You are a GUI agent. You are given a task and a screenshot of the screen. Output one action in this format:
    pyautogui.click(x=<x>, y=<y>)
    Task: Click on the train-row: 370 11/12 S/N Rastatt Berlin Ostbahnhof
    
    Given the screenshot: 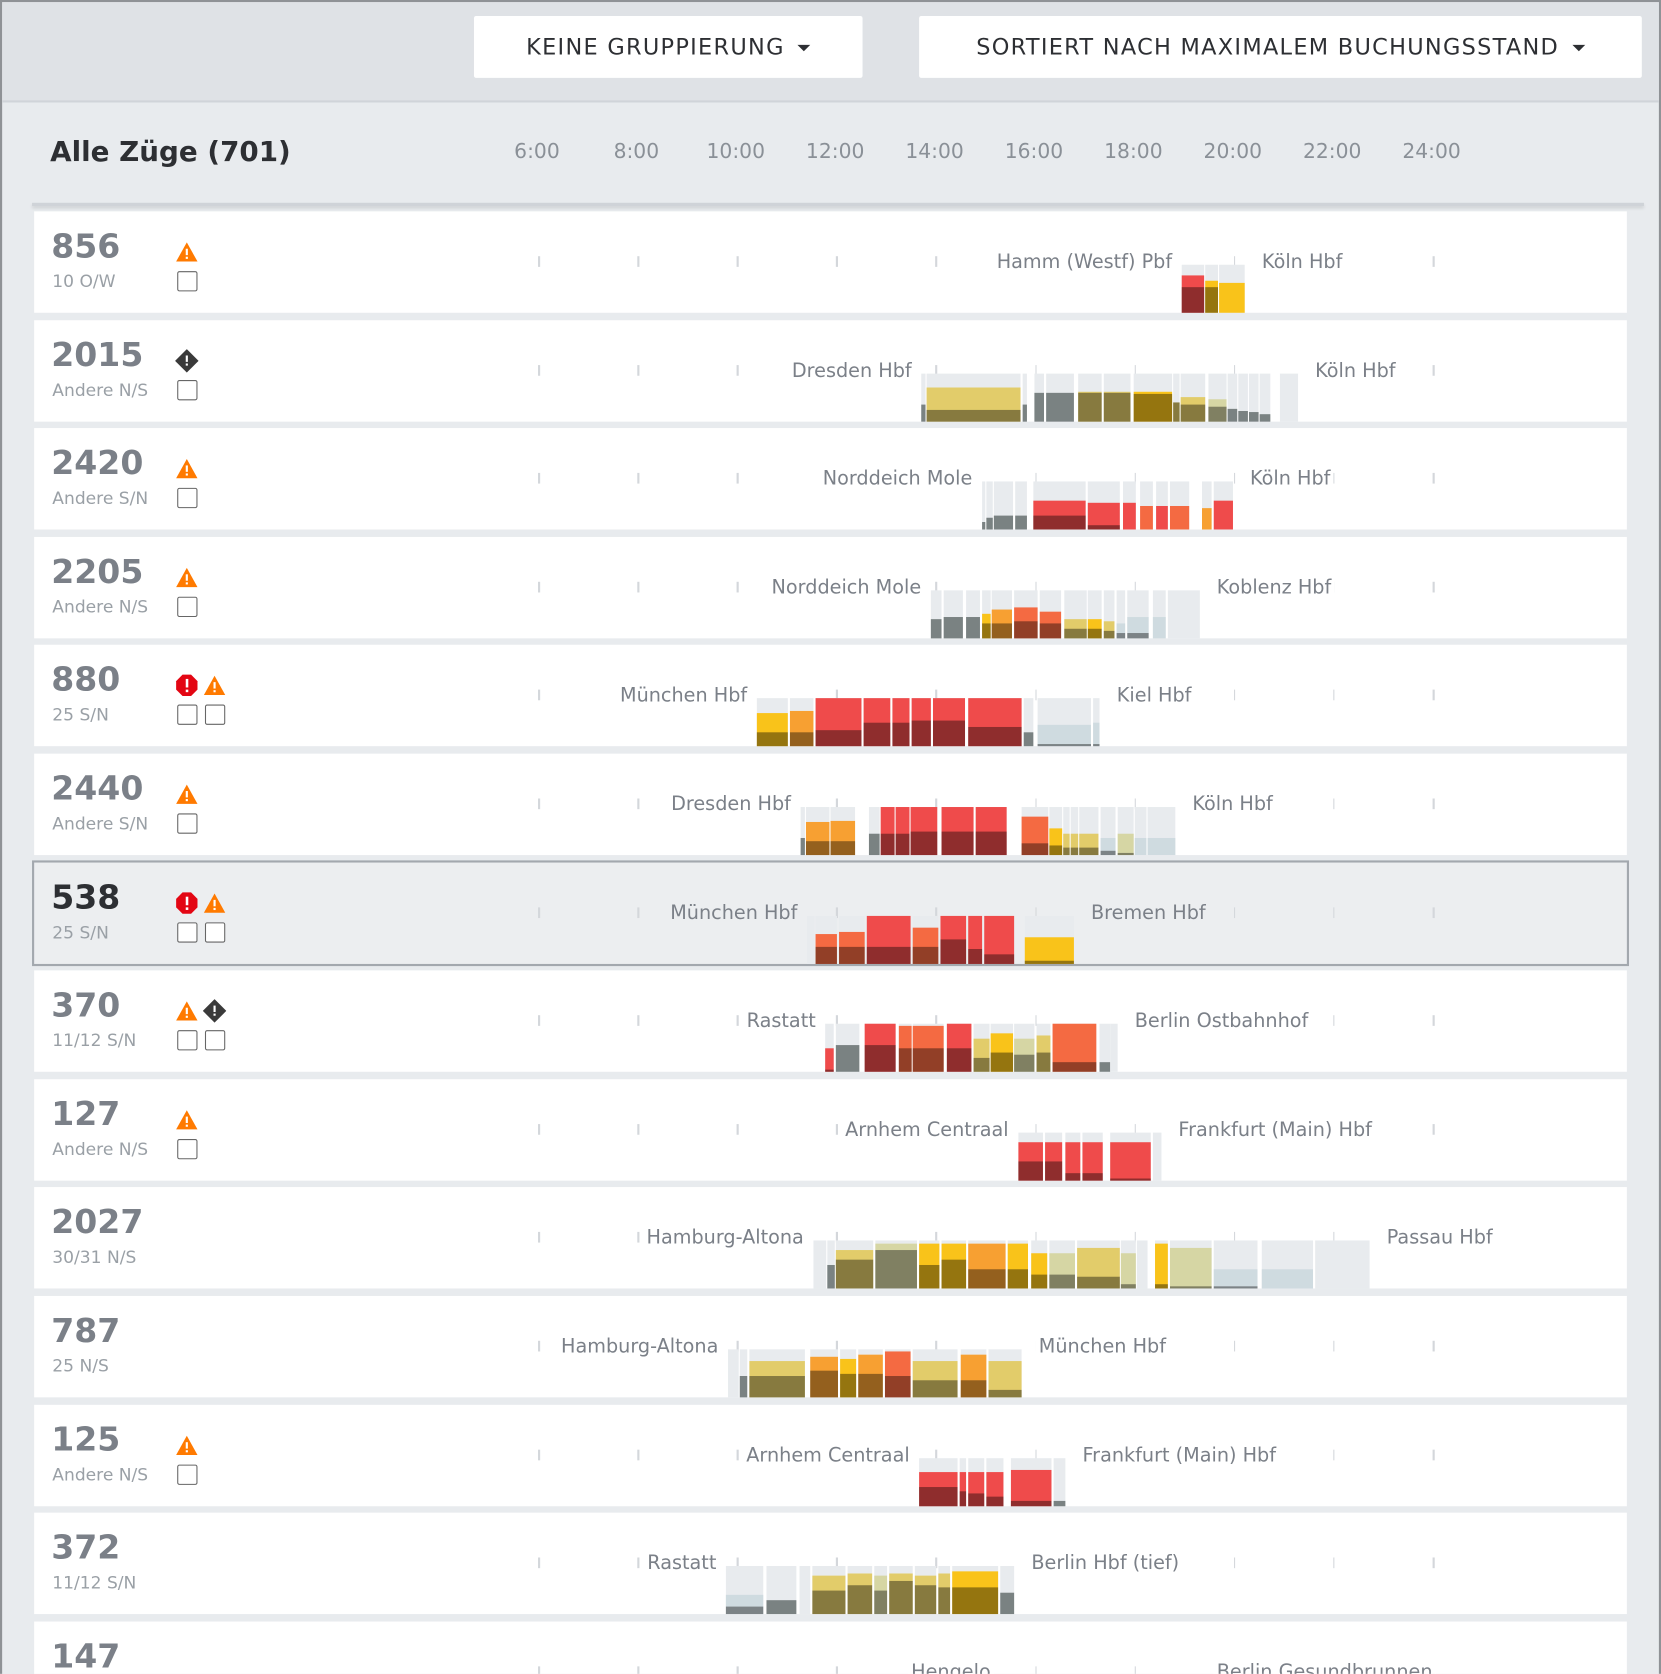 What is the action you would take?
    pyautogui.click(x=830, y=1021)
    